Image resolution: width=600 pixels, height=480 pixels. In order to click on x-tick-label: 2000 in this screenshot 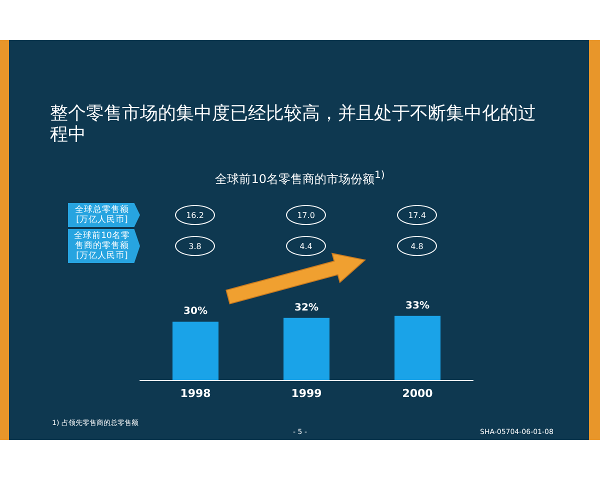, I will do `click(418, 393)`.